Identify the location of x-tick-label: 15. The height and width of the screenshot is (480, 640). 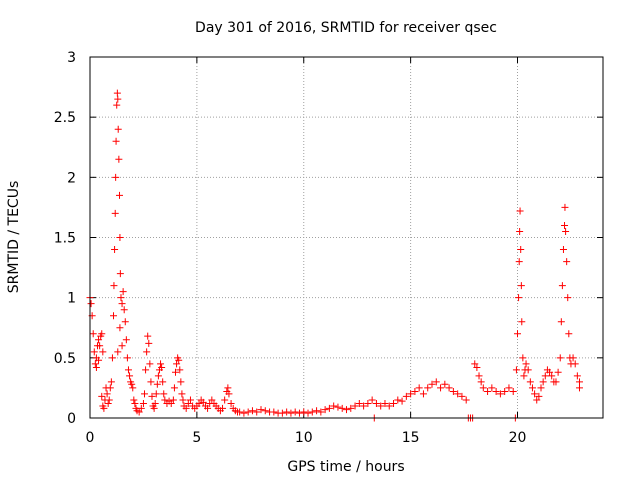
(411, 438).